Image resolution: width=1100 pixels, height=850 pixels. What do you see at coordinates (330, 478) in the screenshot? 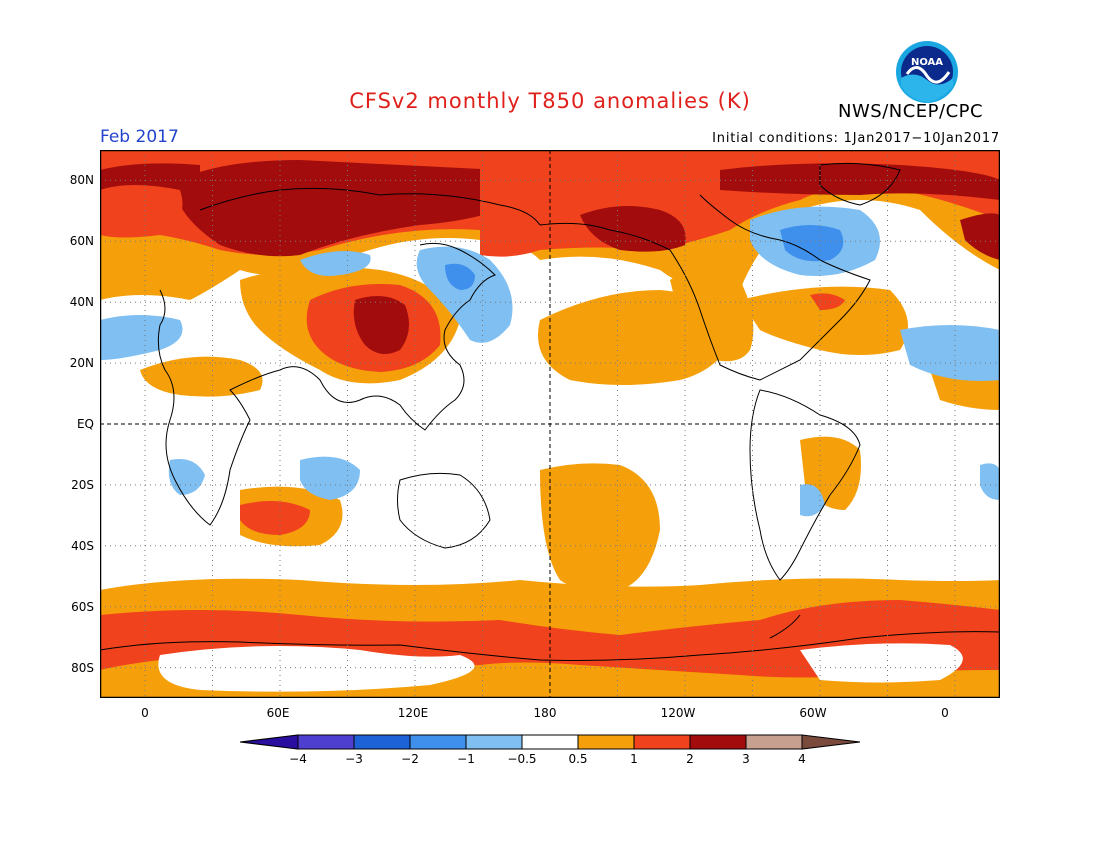
I see `anomaly-region-indian-ocean-light-blue` at bounding box center [330, 478].